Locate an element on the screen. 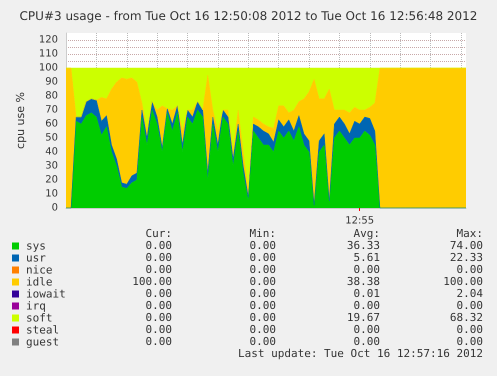  text: 68.32 is located at coordinates (466, 317).